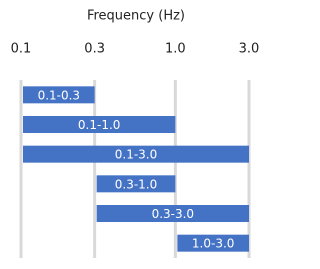 The width and height of the screenshot is (320, 269). I want to click on bar-label: 0.3-1.0, so click(136, 184).